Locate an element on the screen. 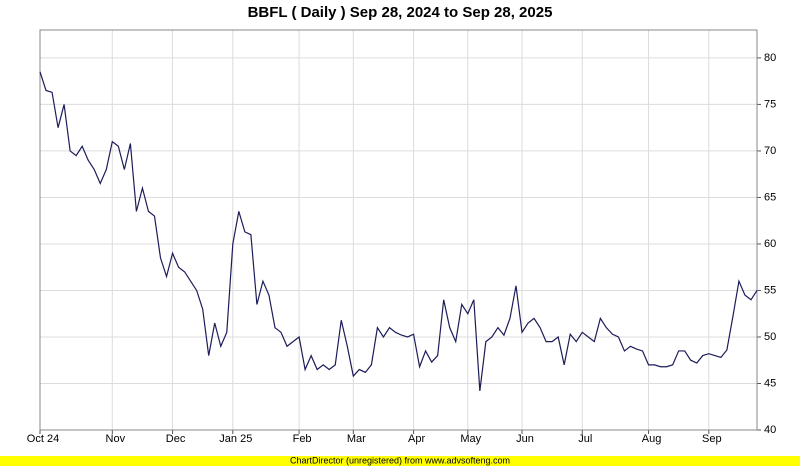  y-tick-label: 50 is located at coordinates (770, 337).